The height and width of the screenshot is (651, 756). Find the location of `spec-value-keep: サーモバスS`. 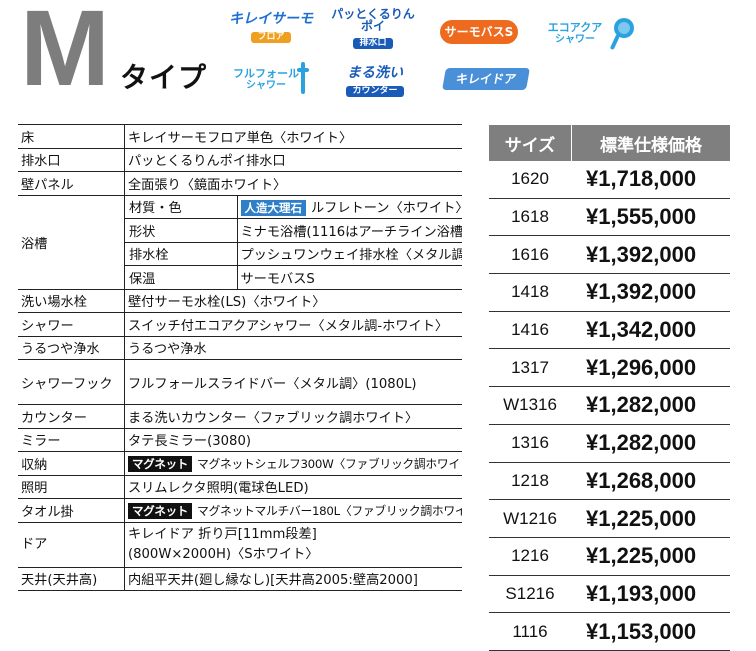

spec-value-keep: サーモバスS is located at coordinates (349, 277).